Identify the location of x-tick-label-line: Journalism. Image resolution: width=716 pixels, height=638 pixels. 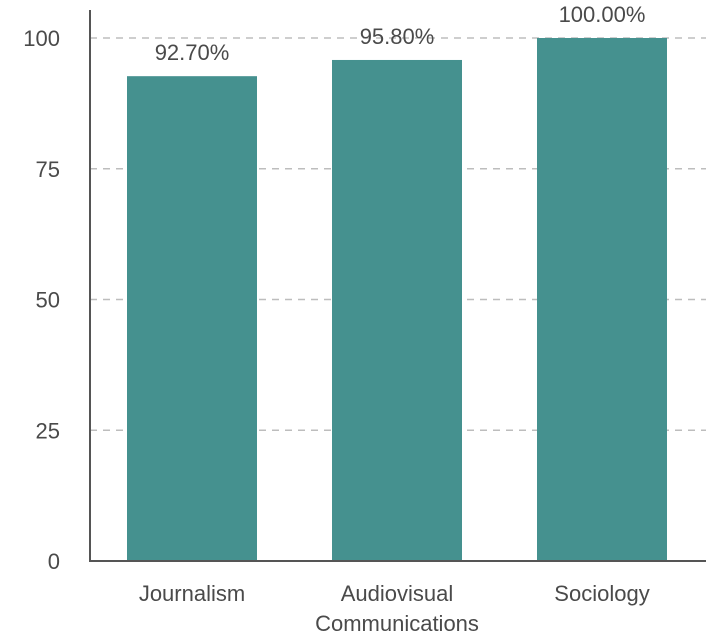
(192, 593).